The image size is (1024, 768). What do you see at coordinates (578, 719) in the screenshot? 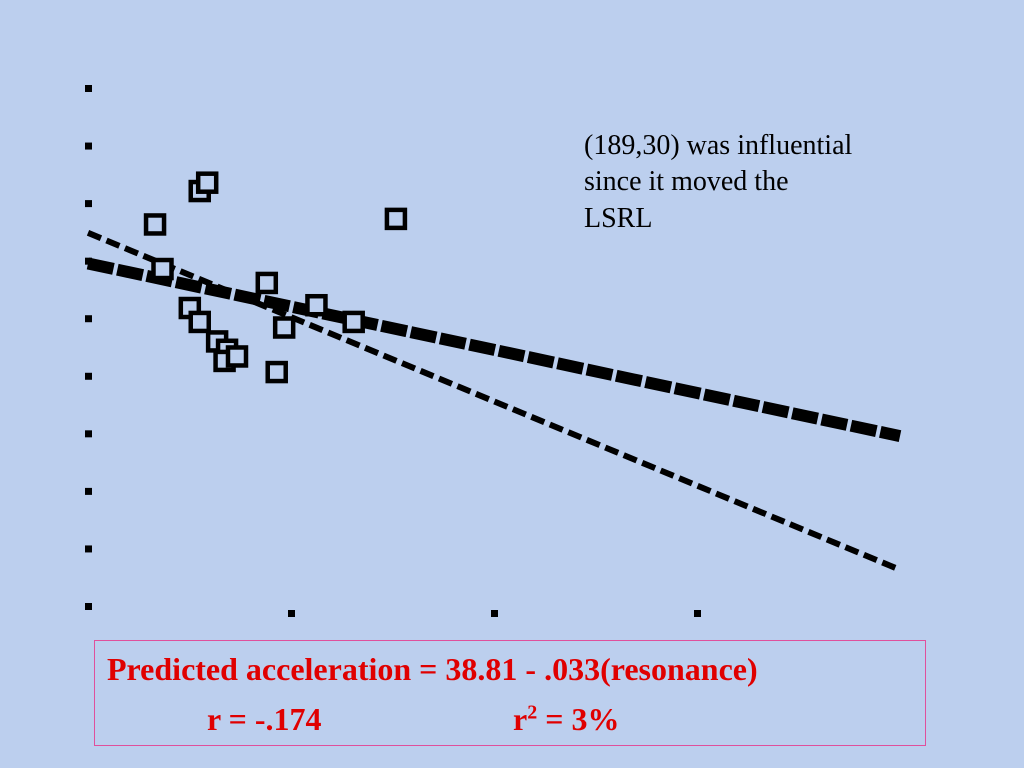
I see `r-squared-number: = 3%` at bounding box center [578, 719].